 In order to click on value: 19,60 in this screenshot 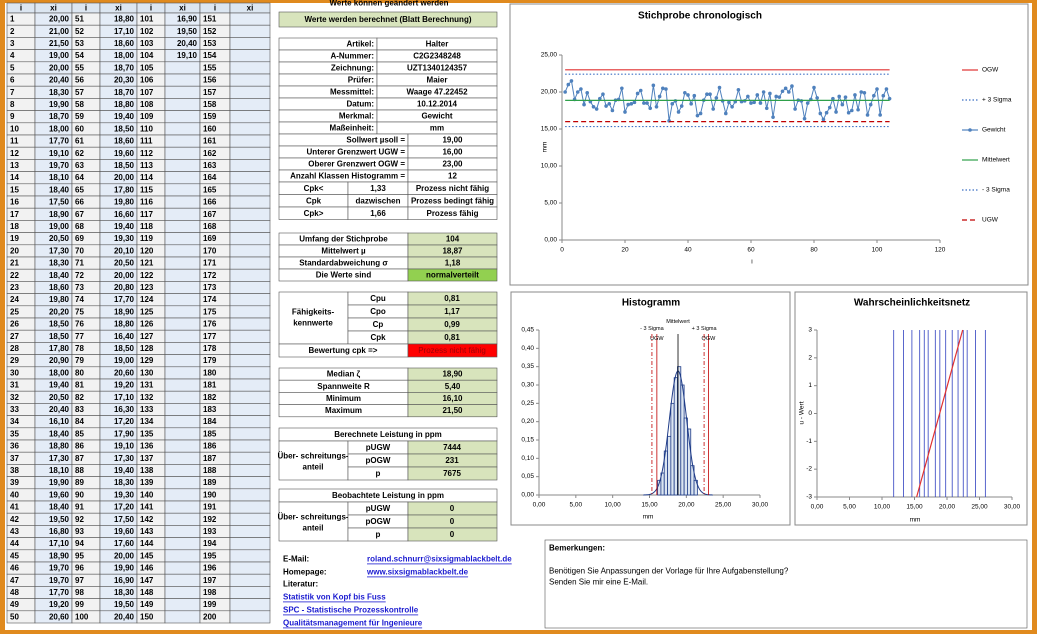, I will do `click(124, 153)`.